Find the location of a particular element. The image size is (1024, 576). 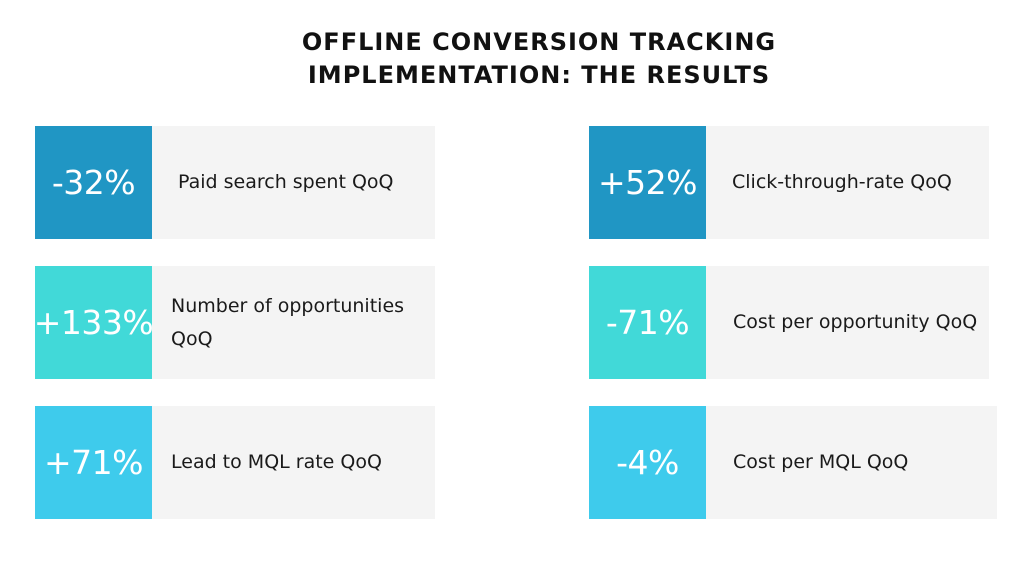

metric-label: Cost per MQL QoQ is located at coordinates (821, 462).